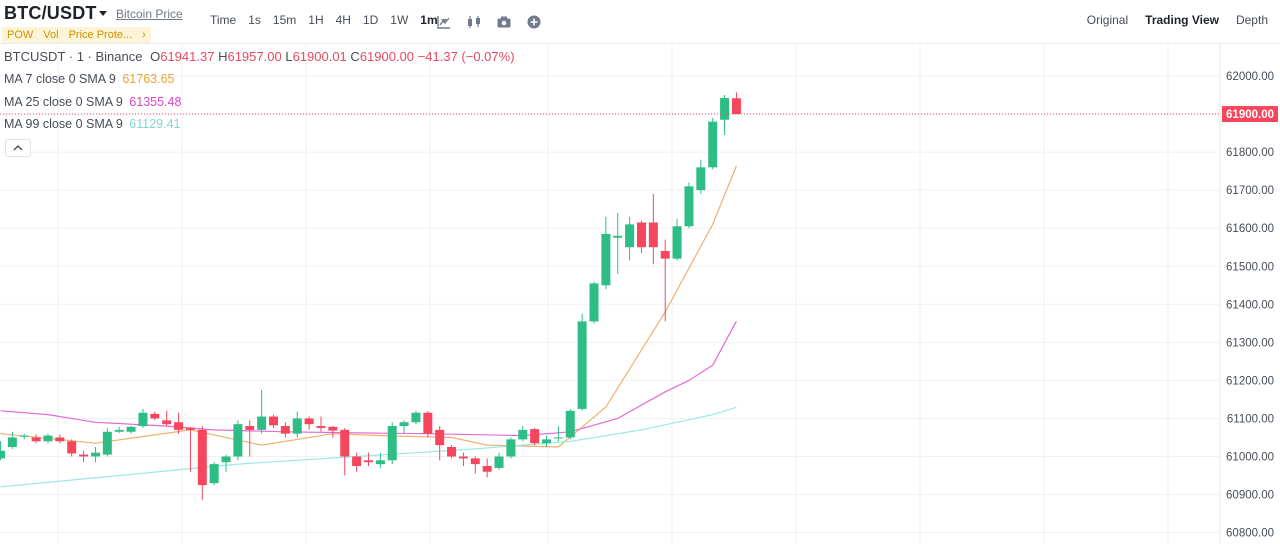 Image resolution: width=1280 pixels, height=544 pixels. I want to click on ma99-legend: MA 99 close 0 SMA 9 61129.41, so click(92, 124).